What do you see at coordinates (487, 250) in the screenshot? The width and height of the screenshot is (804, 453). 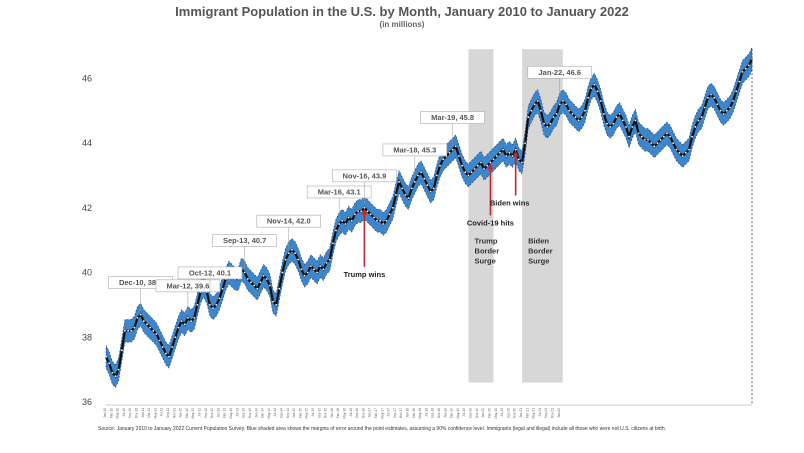 I see `period-label-0-1: Border` at bounding box center [487, 250].